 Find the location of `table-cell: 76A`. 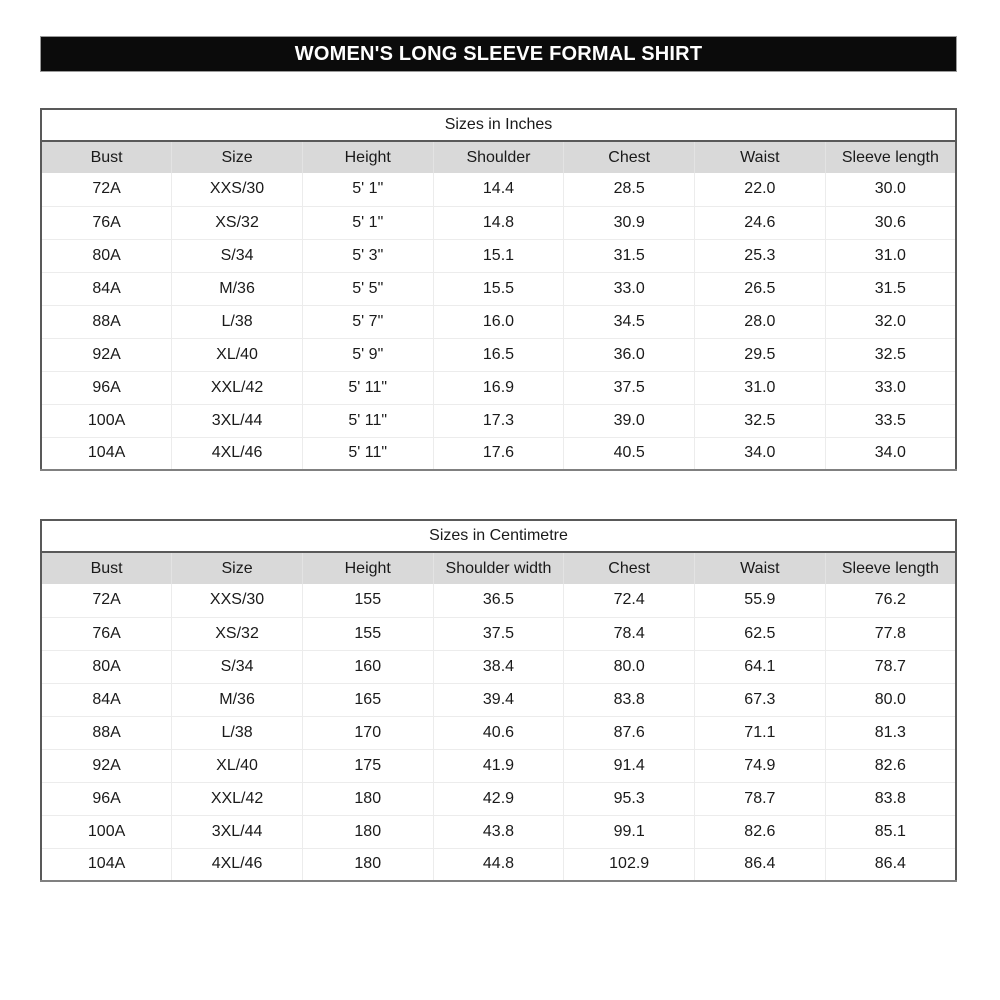

table-cell: 76A is located at coordinates (107, 223).